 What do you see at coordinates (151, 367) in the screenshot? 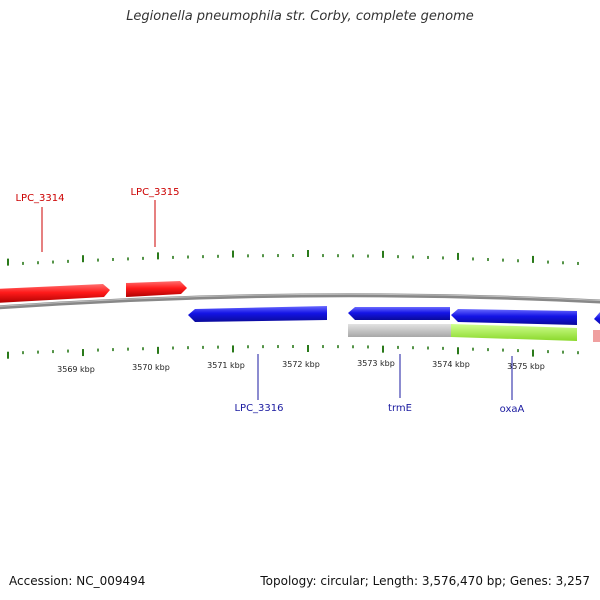
I see `ruler-label-3570: 3570 kbp` at bounding box center [151, 367].